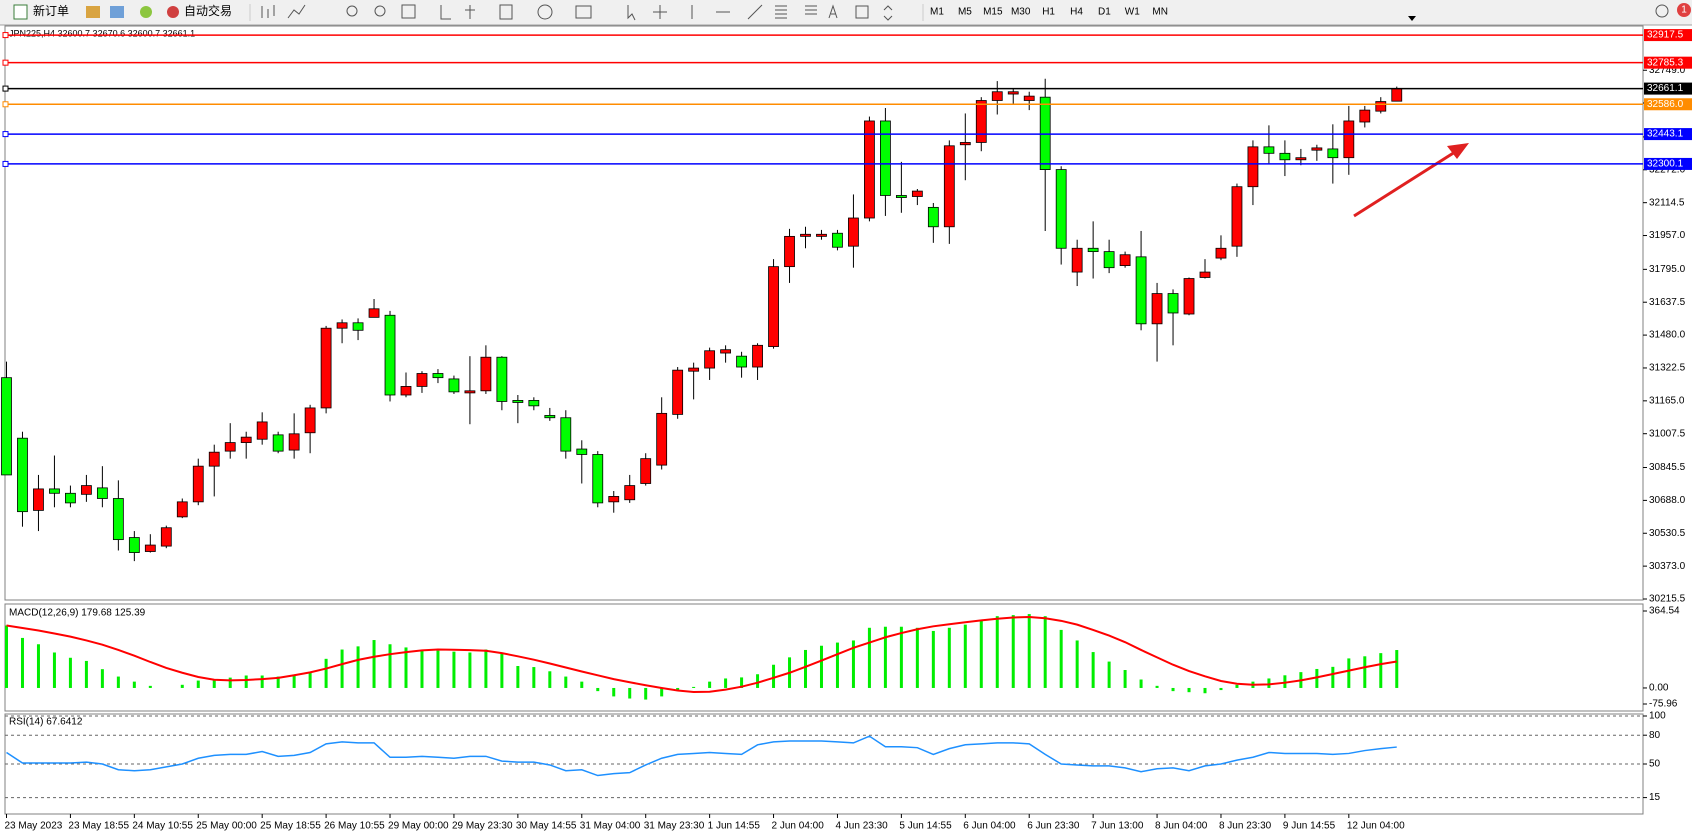 Image resolution: width=1692 pixels, height=838 pixels. I want to click on x-tick-label: 1 Jun 14:55, so click(734, 826).